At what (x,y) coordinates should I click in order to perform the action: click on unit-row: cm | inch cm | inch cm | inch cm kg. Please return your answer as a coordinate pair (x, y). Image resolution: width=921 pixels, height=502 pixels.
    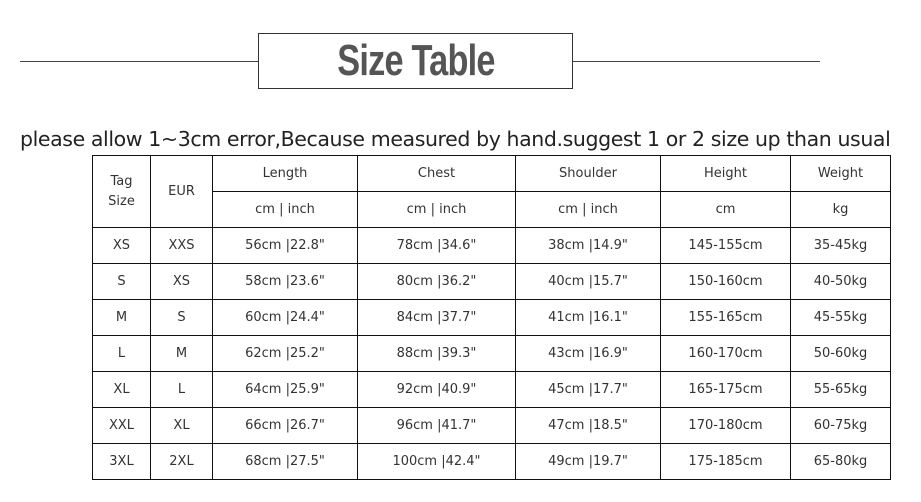
    Looking at the image, I should click on (492, 209).